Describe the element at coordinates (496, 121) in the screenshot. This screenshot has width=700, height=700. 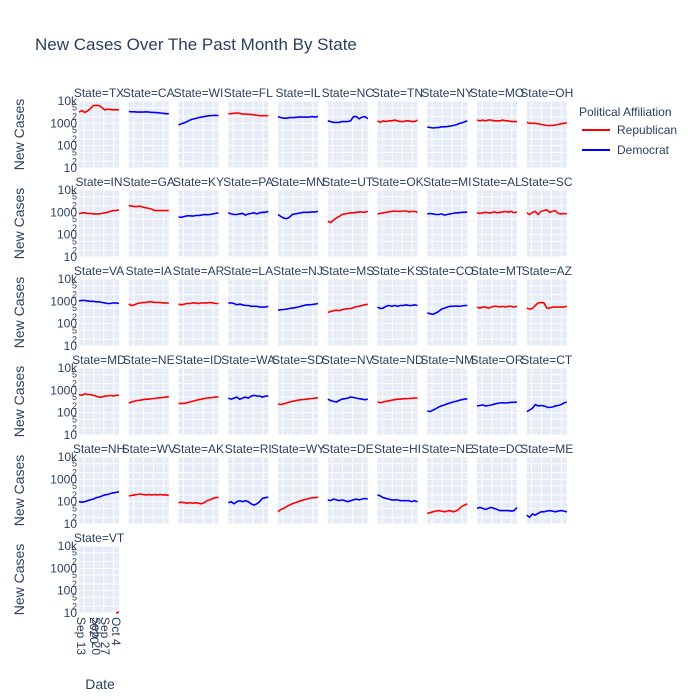
I see `series-line-mo` at that location.